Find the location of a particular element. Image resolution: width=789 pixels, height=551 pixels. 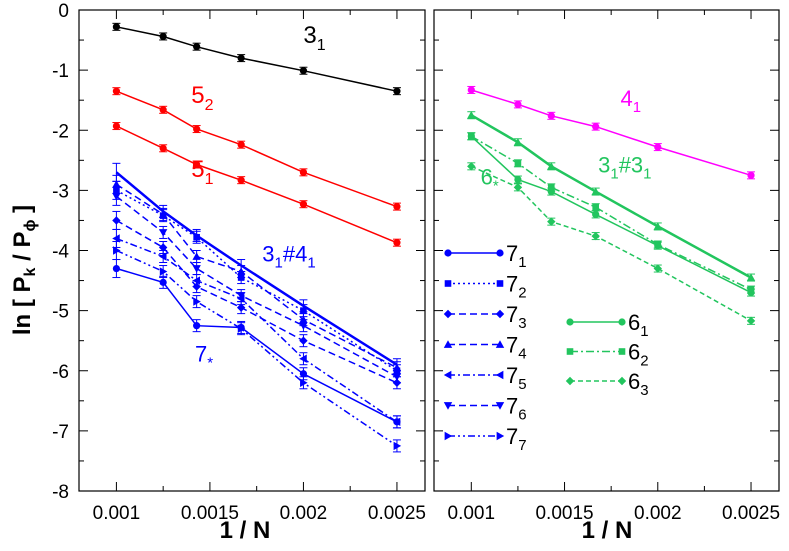

legend-label: 76 is located at coordinates (516, 409).